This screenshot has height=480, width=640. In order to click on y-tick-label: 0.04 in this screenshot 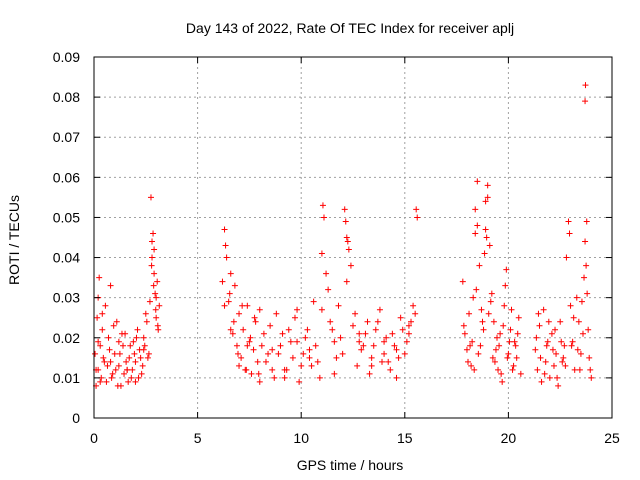, I will do `click(66, 258)`.